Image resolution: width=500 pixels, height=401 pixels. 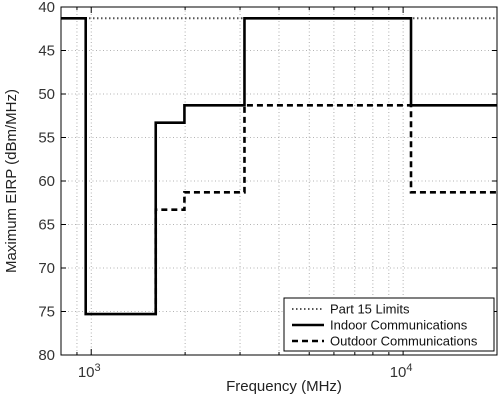 I want to click on y-tick-label: 50, so click(x=46, y=94).